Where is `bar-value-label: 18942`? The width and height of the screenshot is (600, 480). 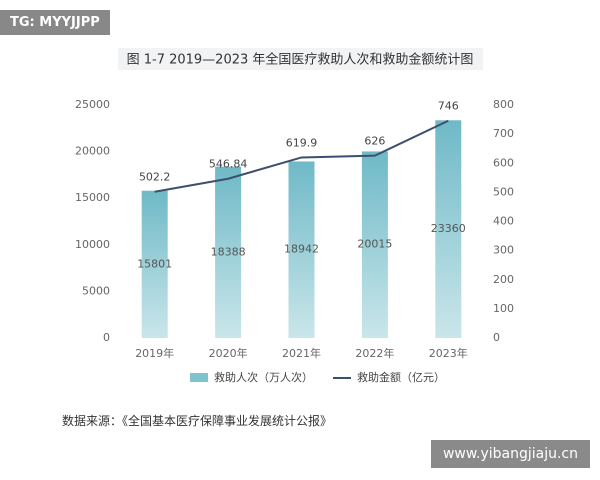 bar-value-label: 18942 is located at coordinates (301, 249).